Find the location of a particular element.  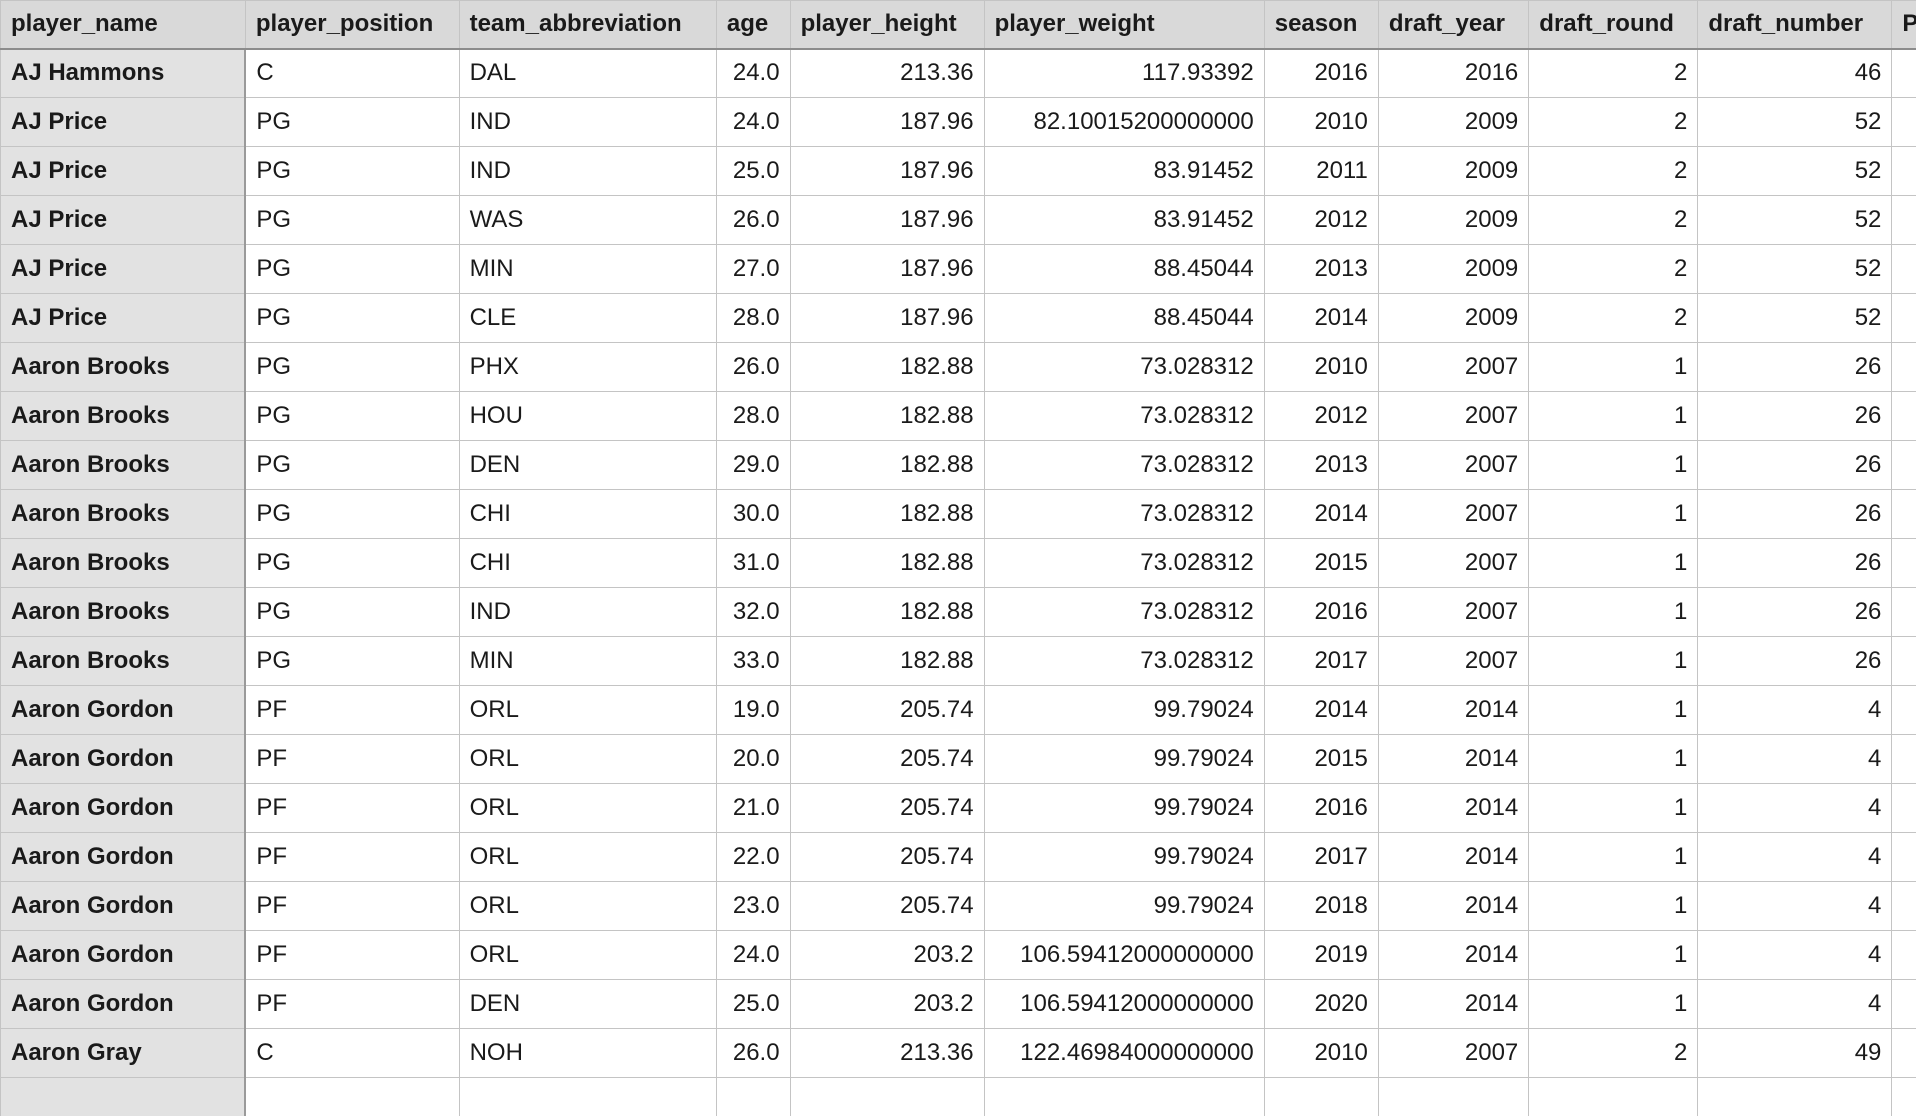

cell-position: C is located at coordinates (352, 1053).